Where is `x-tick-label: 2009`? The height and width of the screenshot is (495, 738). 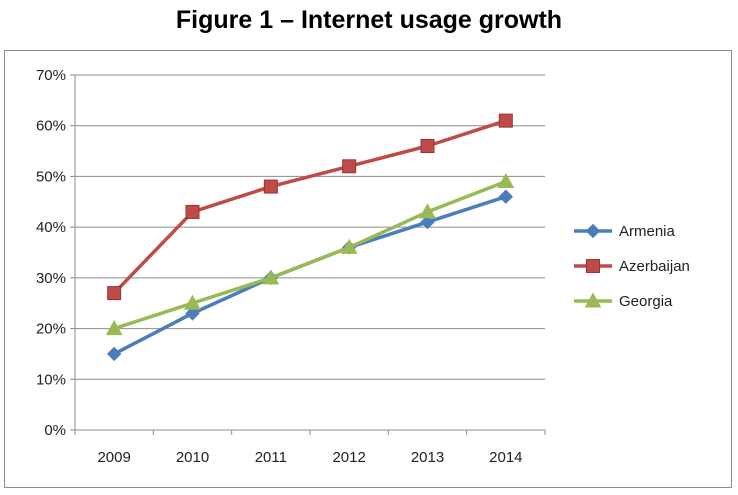
x-tick-label: 2009 is located at coordinates (113, 457).